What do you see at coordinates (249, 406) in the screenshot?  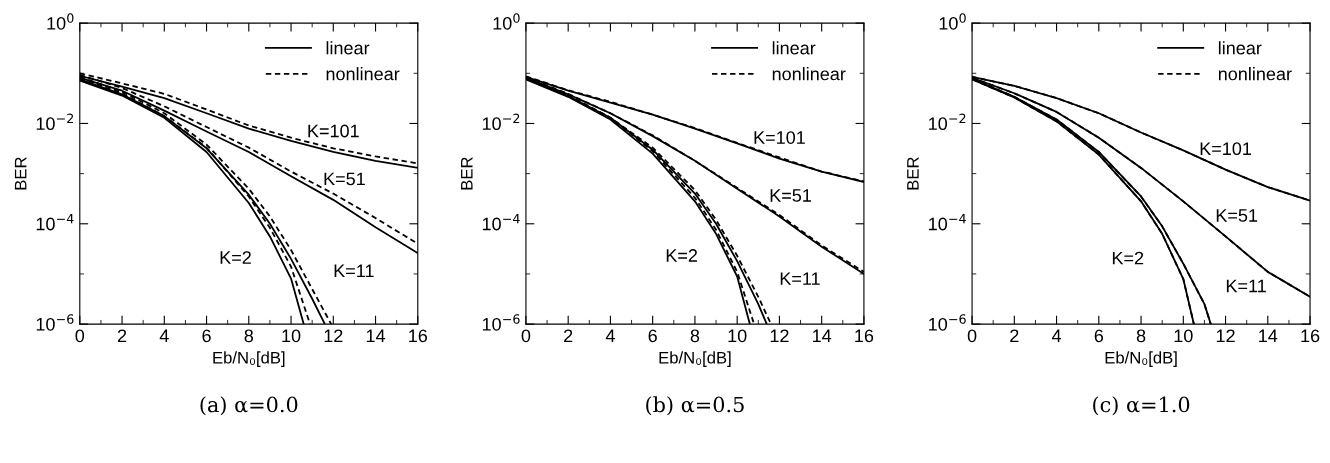 I see `text: (a) α=0.0` at bounding box center [249, 406].